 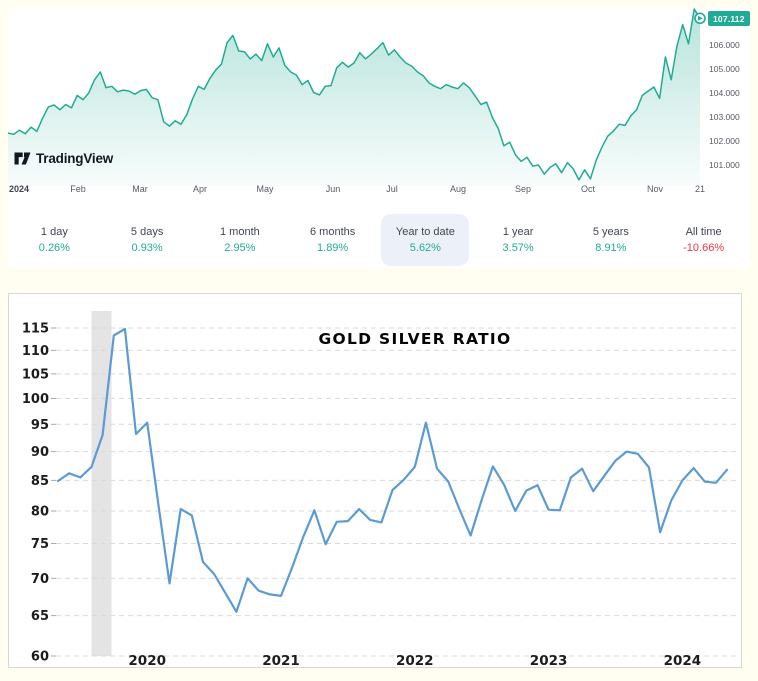 I want to click on y-tick-label: 85, so click(x=40, y=481).